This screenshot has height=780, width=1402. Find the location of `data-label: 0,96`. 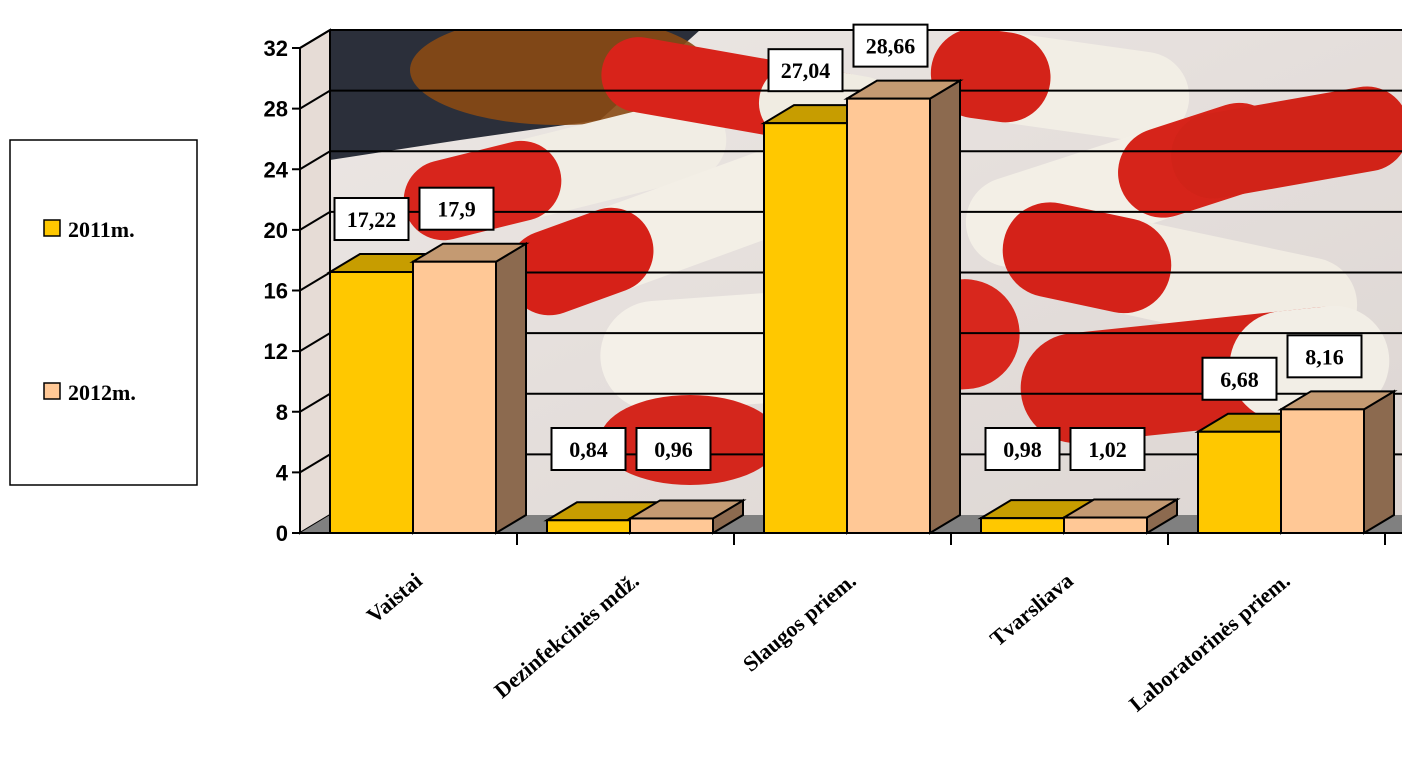

data-label: 0,96 is located at coordinates (673, 449).